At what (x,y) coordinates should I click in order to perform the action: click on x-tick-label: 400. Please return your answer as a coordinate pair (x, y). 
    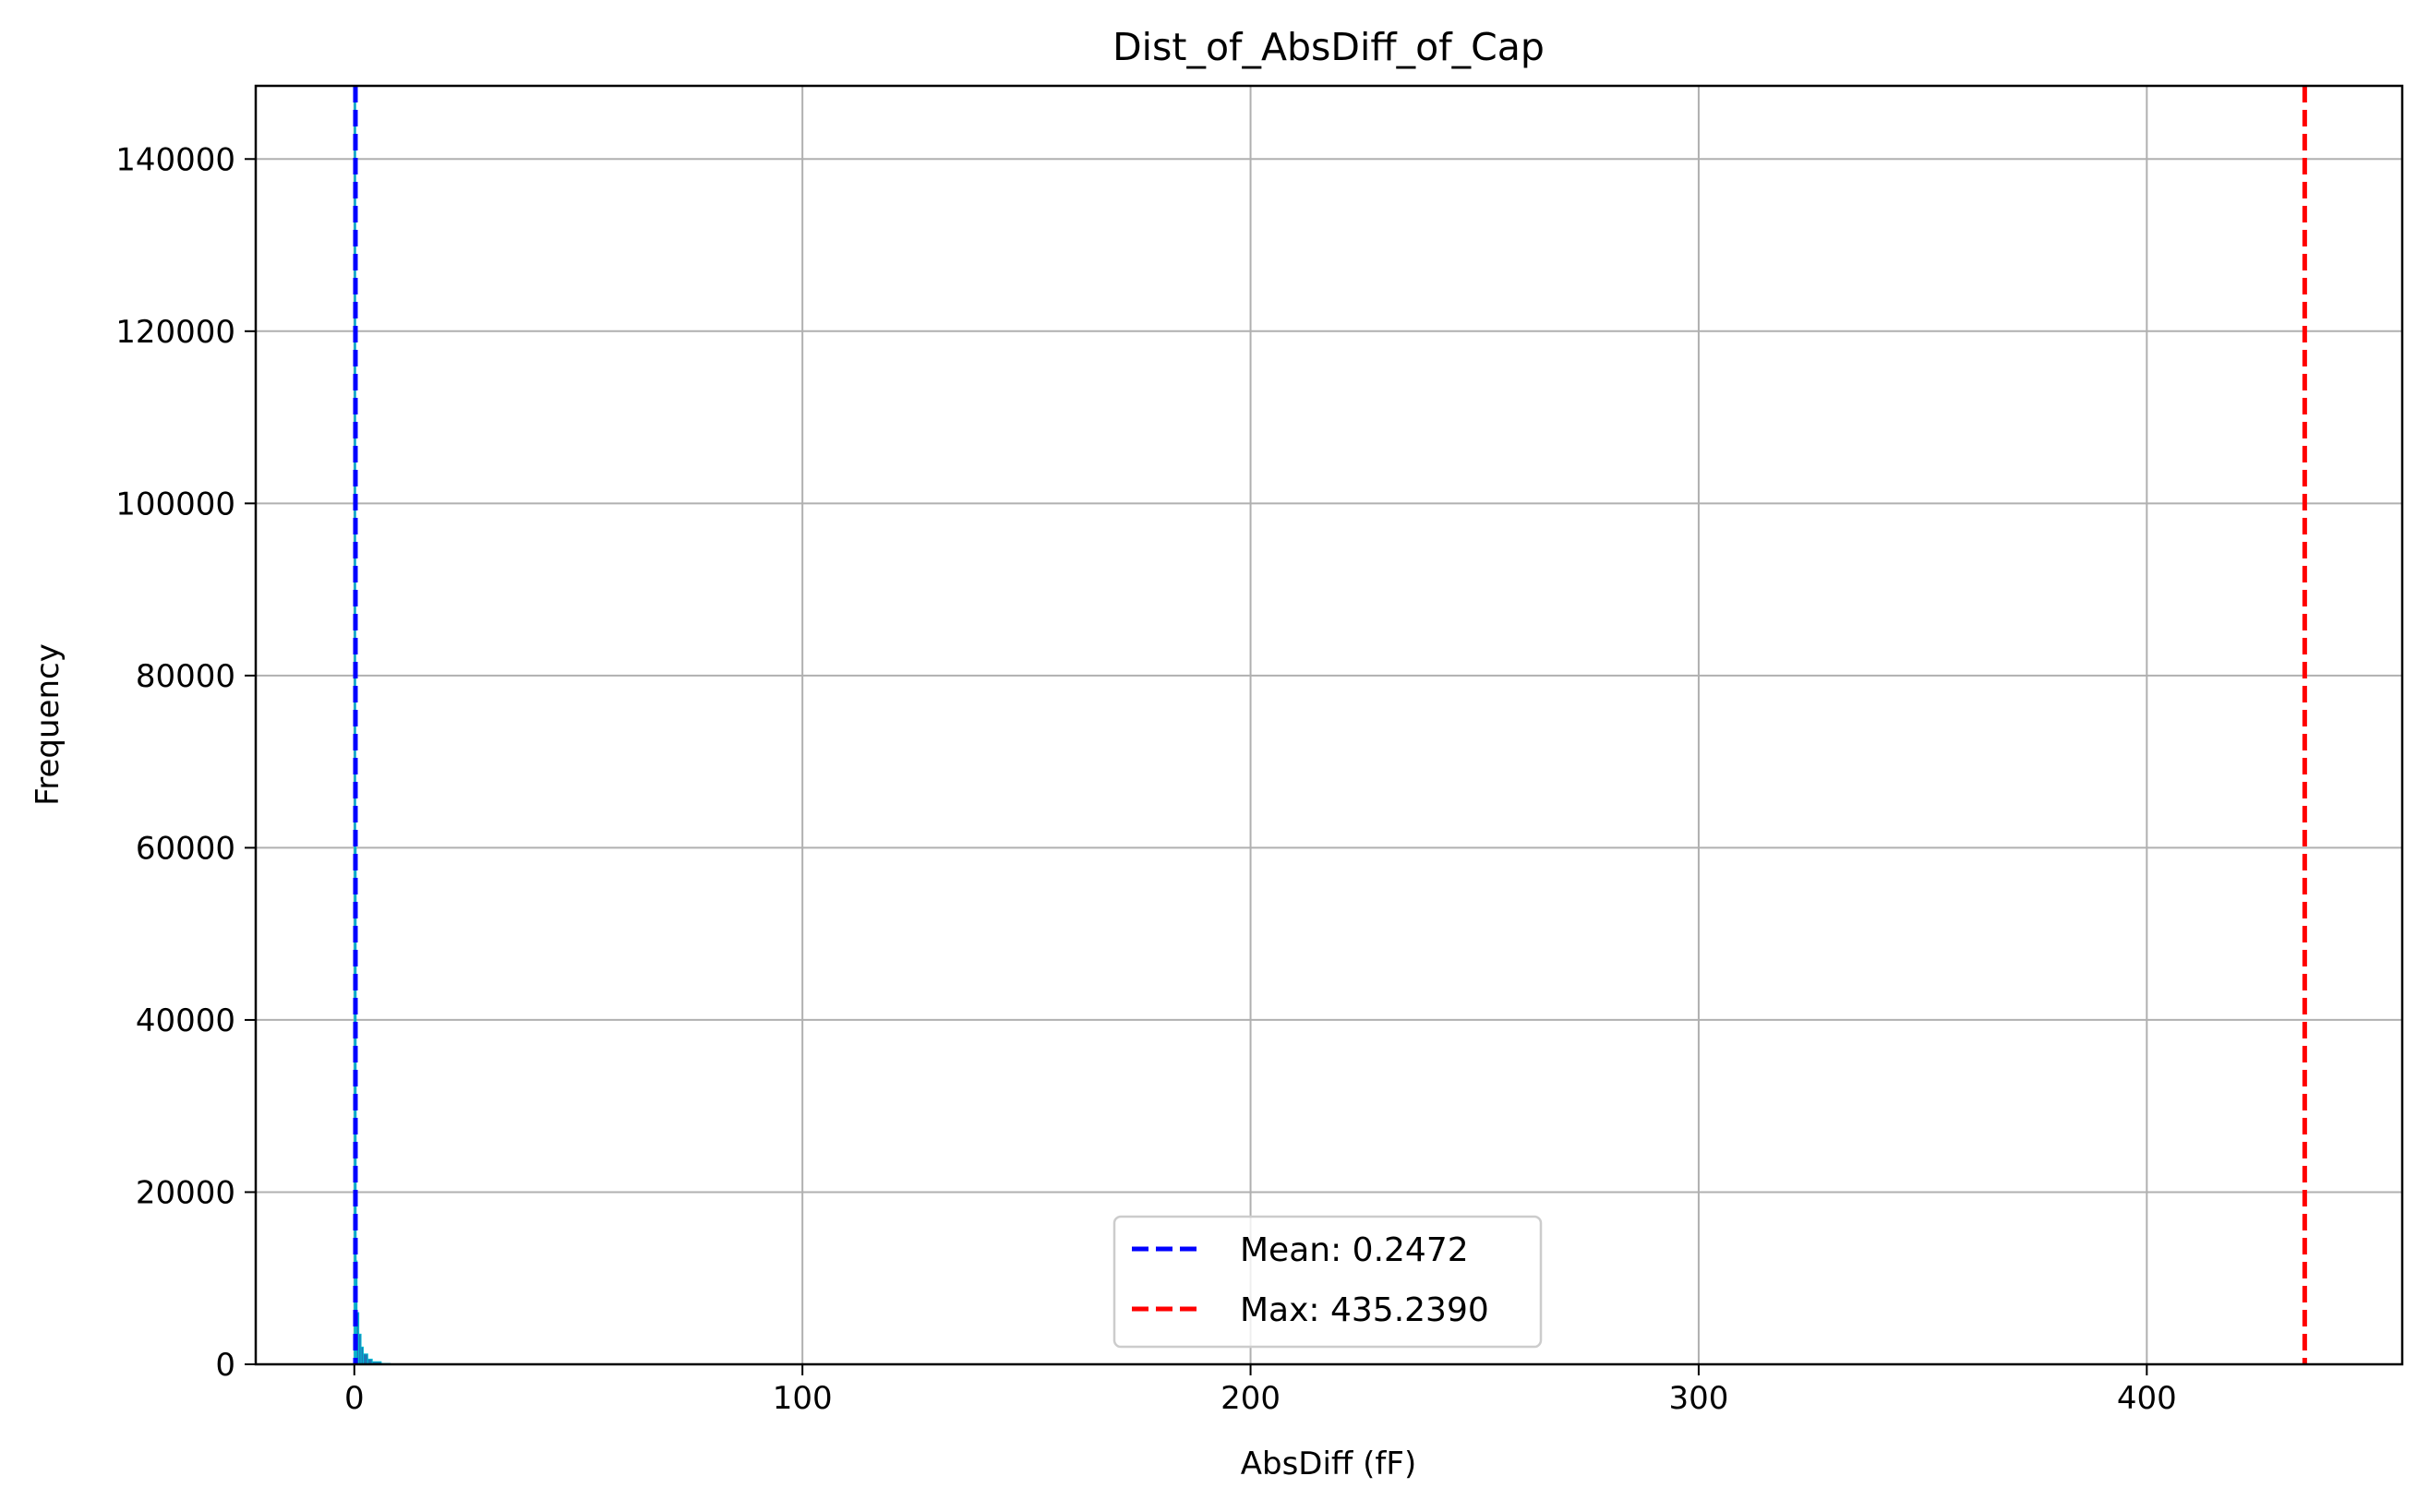
    Looking at the image, I should click on (2147, 1398).